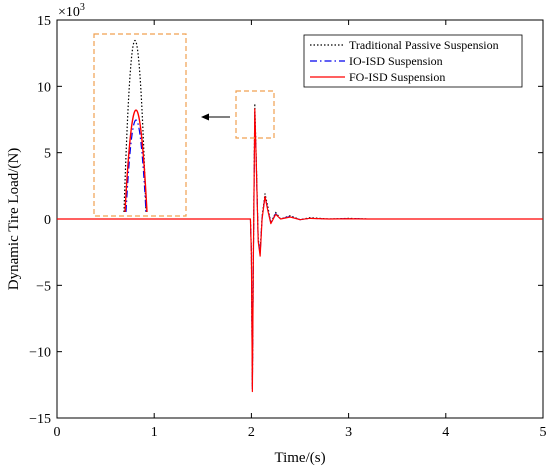  What do you see at coordinates (445, 432) in the screenshot?
I see `x-tick-label-4: 4` at bounding box center [445, 432].